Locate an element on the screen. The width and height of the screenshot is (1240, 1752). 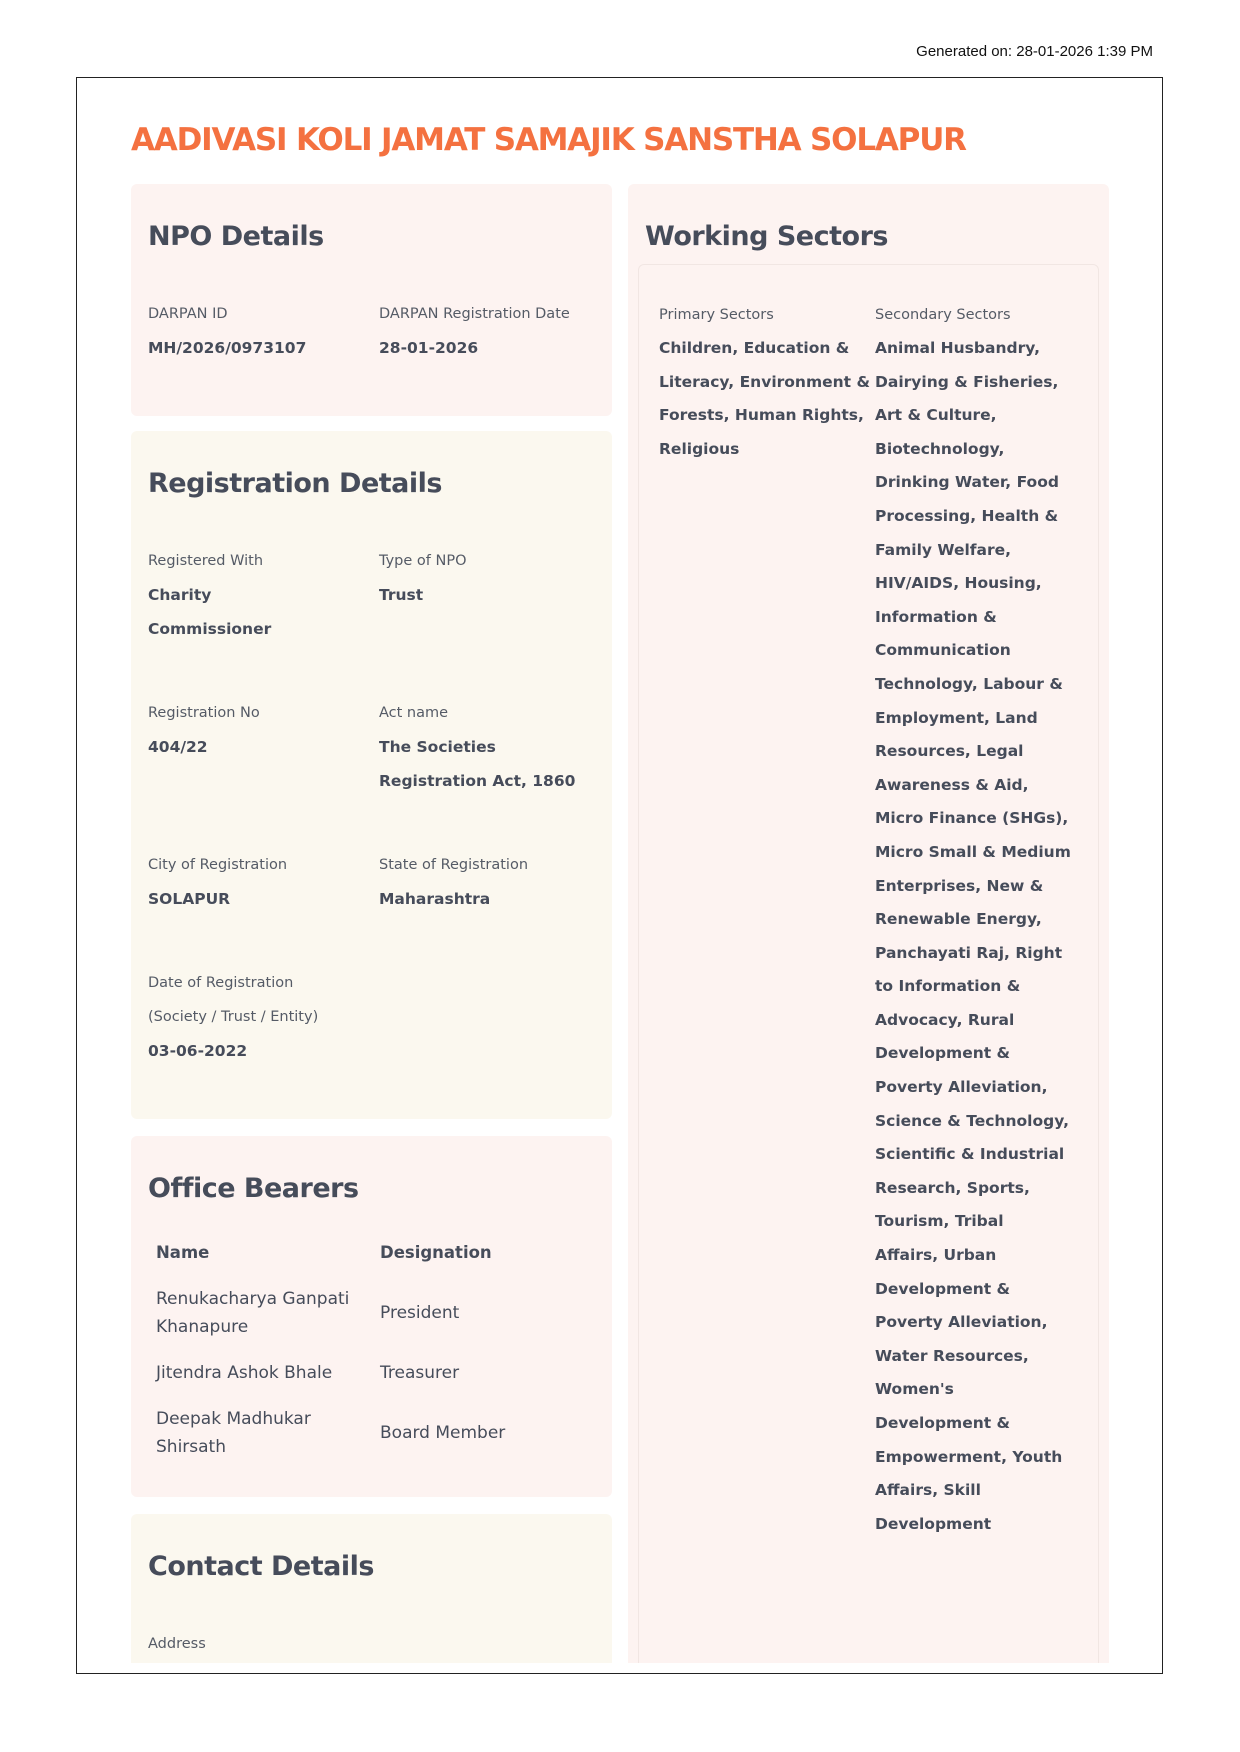
address-label: Address is located at coordinates (177, 1644).